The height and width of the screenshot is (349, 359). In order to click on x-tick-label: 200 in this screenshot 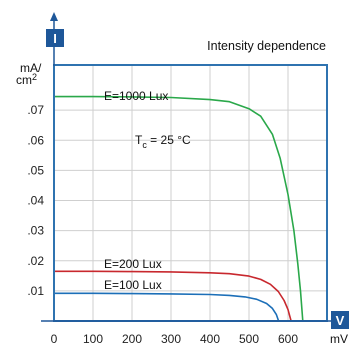, I will do `click(132, 339)`.